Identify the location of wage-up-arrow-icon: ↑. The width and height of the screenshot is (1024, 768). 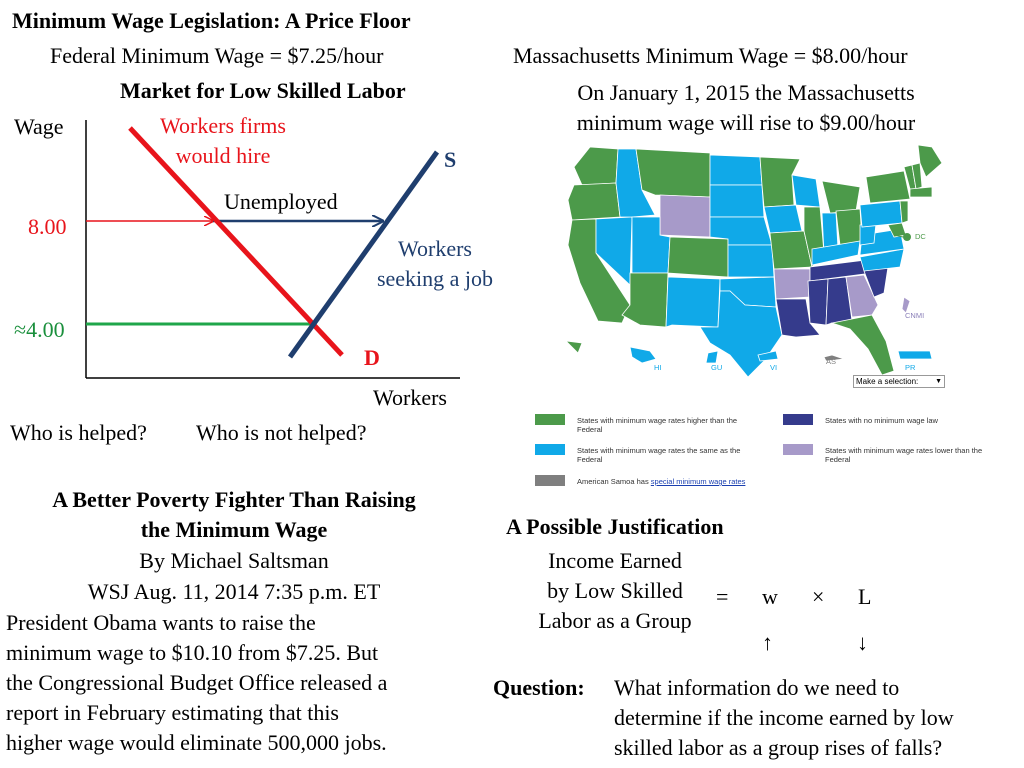
(767, 642).